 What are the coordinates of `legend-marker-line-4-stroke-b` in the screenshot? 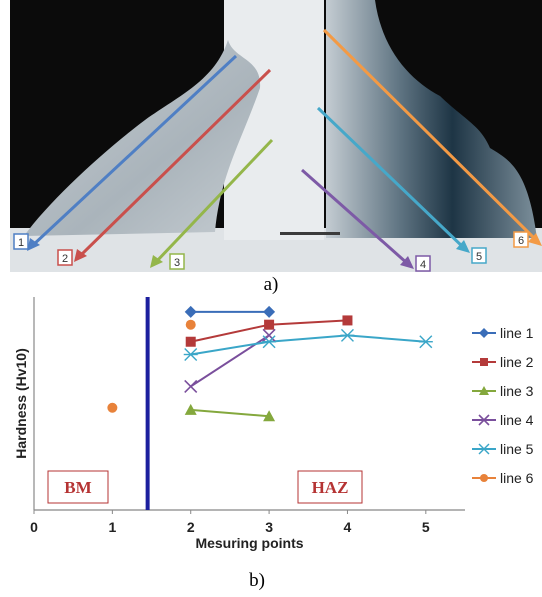 It's located at (484, 420).